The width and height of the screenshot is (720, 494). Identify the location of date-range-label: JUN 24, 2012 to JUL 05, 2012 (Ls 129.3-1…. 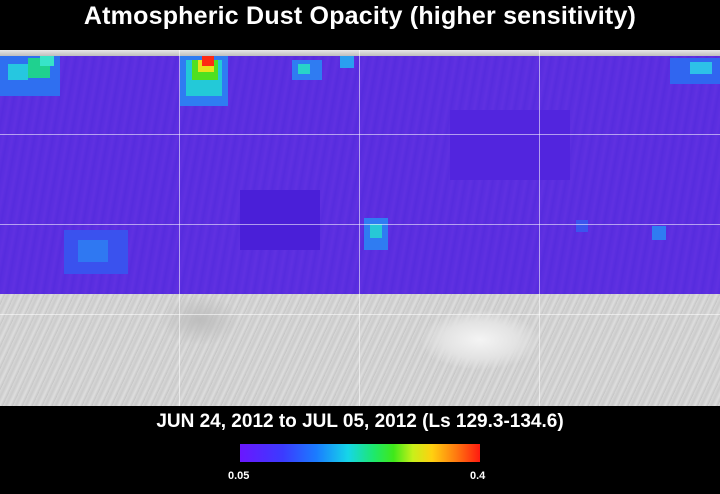
(360, 421).